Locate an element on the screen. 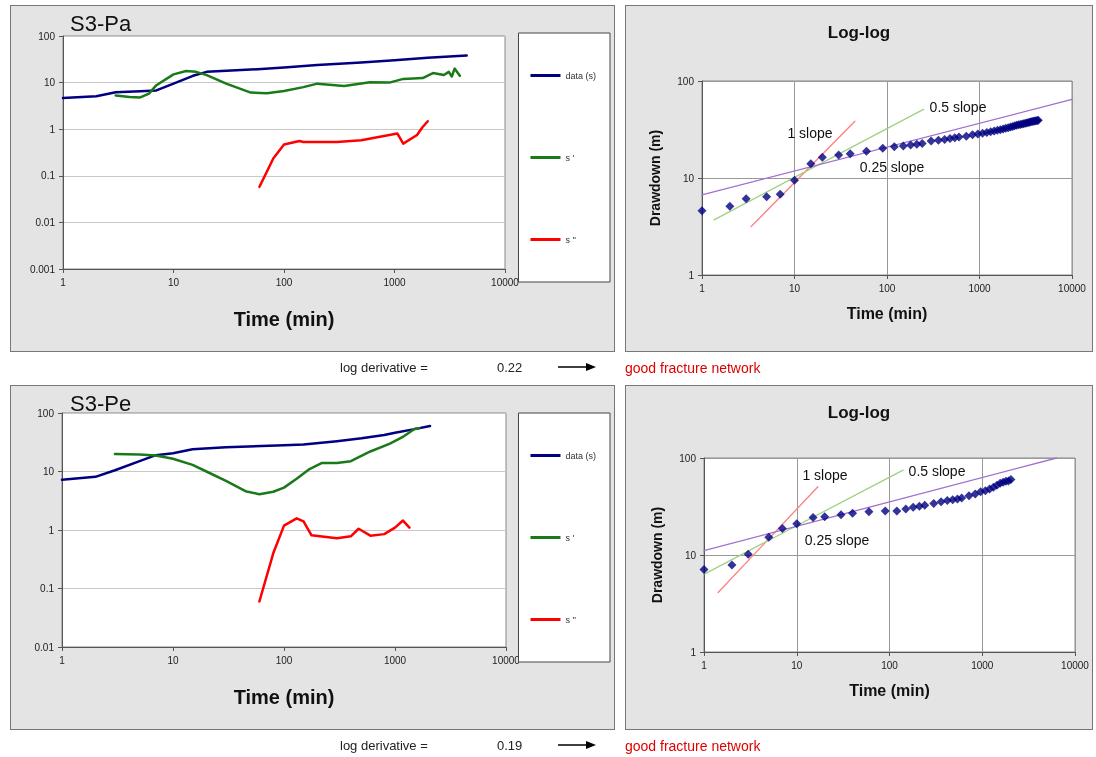 This screenshot has width=1096, height=757. text: 0.19 is located at coordinates (510, 745).